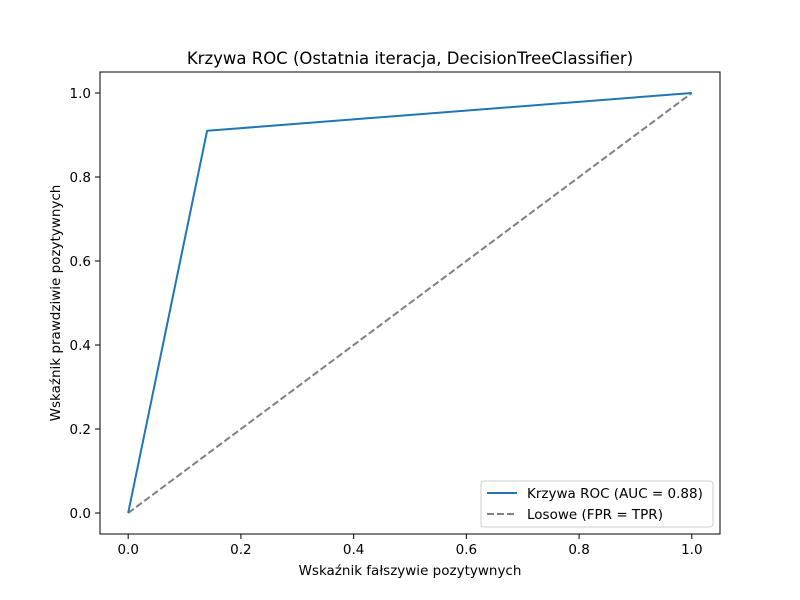  What do you see at coordinates (80, 346) in the screenshot?
I see `y-tick-label: 0.4` at bounding box center [80, 346].